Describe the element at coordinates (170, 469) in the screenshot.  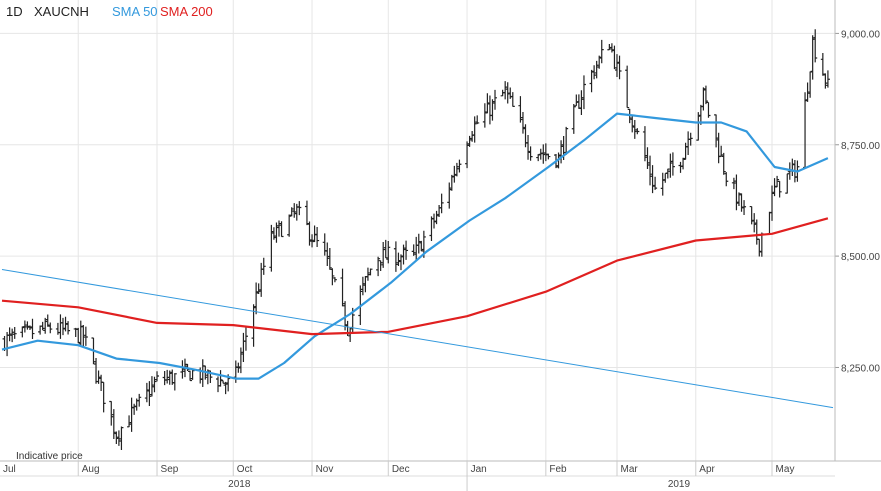
I see `x-month-label: Sep` at that location.